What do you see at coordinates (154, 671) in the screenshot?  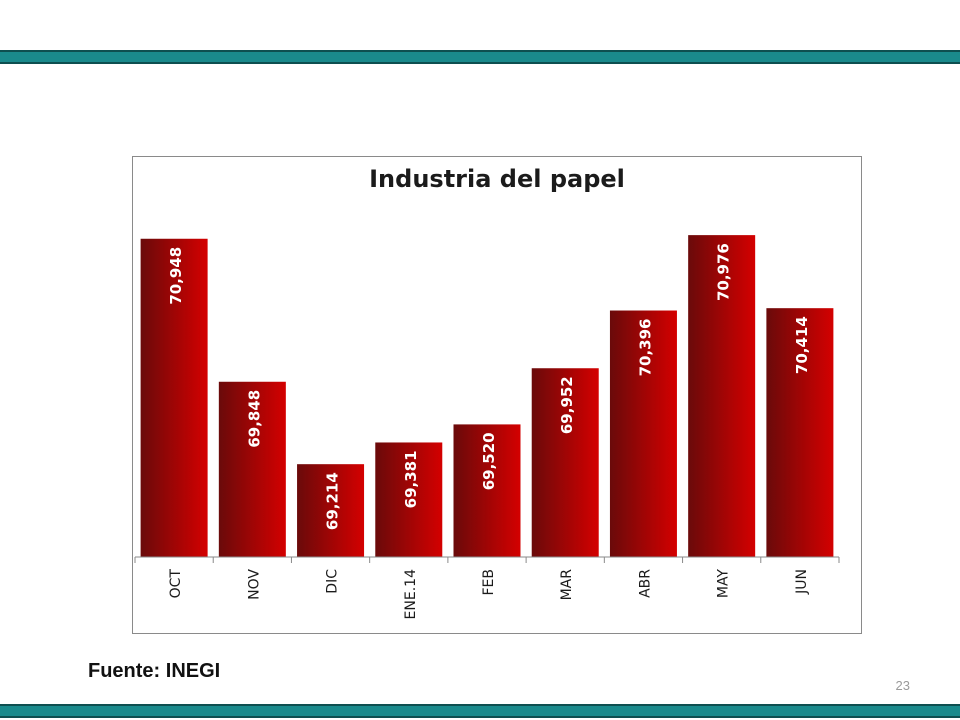 I see `source-note: Fuente: INEGI` at bounding box center [154, 671].